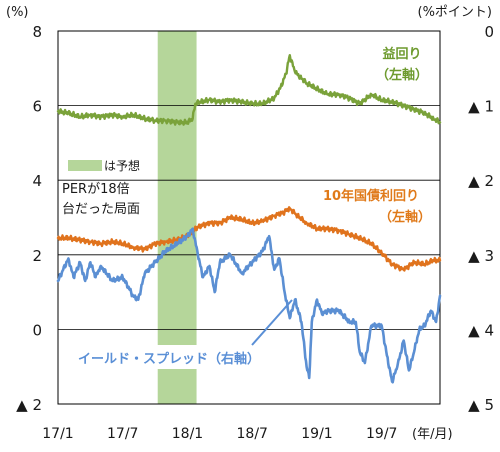 This screenshot has width=500, height=452. What do you see at coordinates (37, 32) in the screenshot?
I see `left-tick-label: 8` at bounding box center [37, 32].